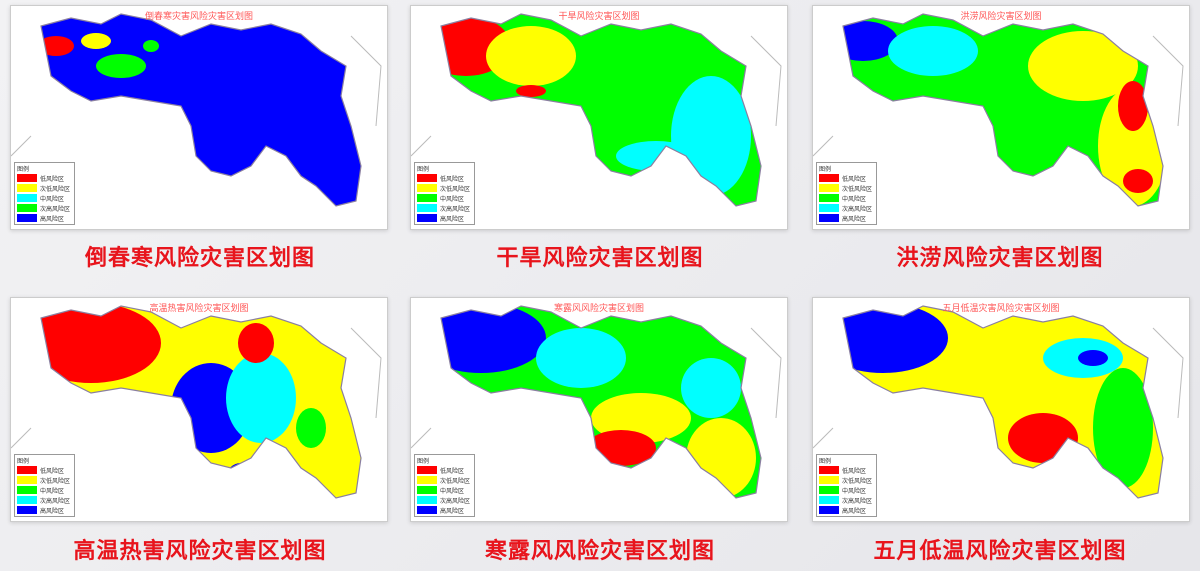  I want to click on risk-map-panel: 高温热害风险灾害区划图 图例 低风险区 次低风险区 中风险区 次高风险区 高风险区, so click(199, 409).